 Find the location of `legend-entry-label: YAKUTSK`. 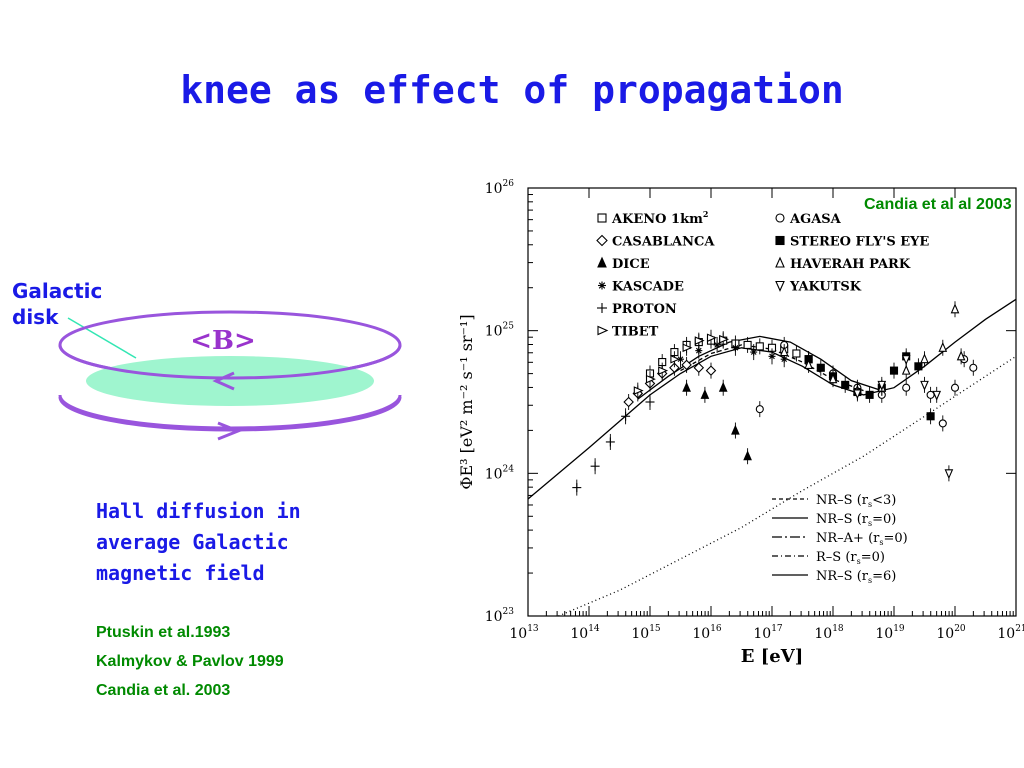

legend-entry-label: YAKUTSK is located at coordinates (825, 287).